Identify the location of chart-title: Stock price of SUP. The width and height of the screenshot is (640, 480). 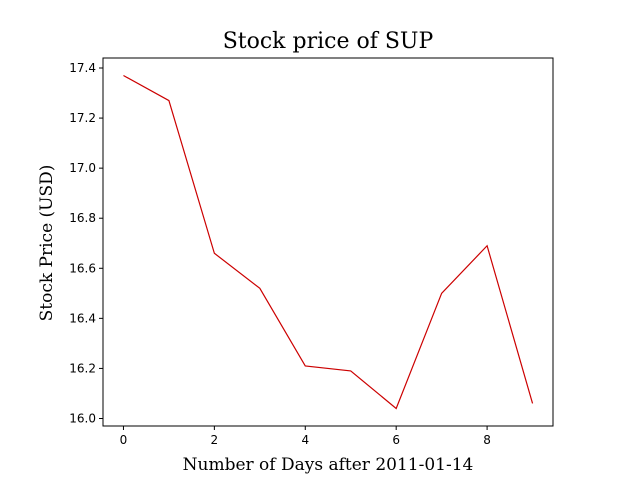
(328, 41).